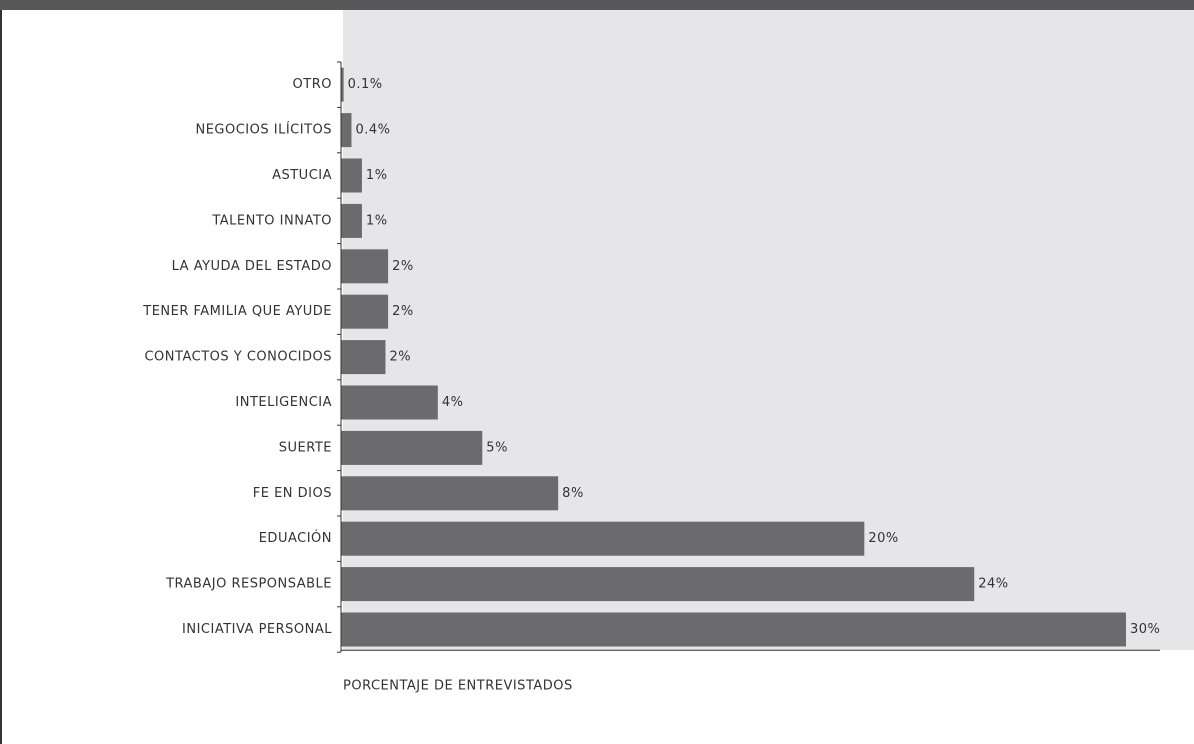 The width and height of the screenshot is (1194, 744). What do you see at coordinates (257, 629) in the screenshot?
I see `y-tick-label: INICIATIVA PERSONAL` at bounding box center [257, 629].